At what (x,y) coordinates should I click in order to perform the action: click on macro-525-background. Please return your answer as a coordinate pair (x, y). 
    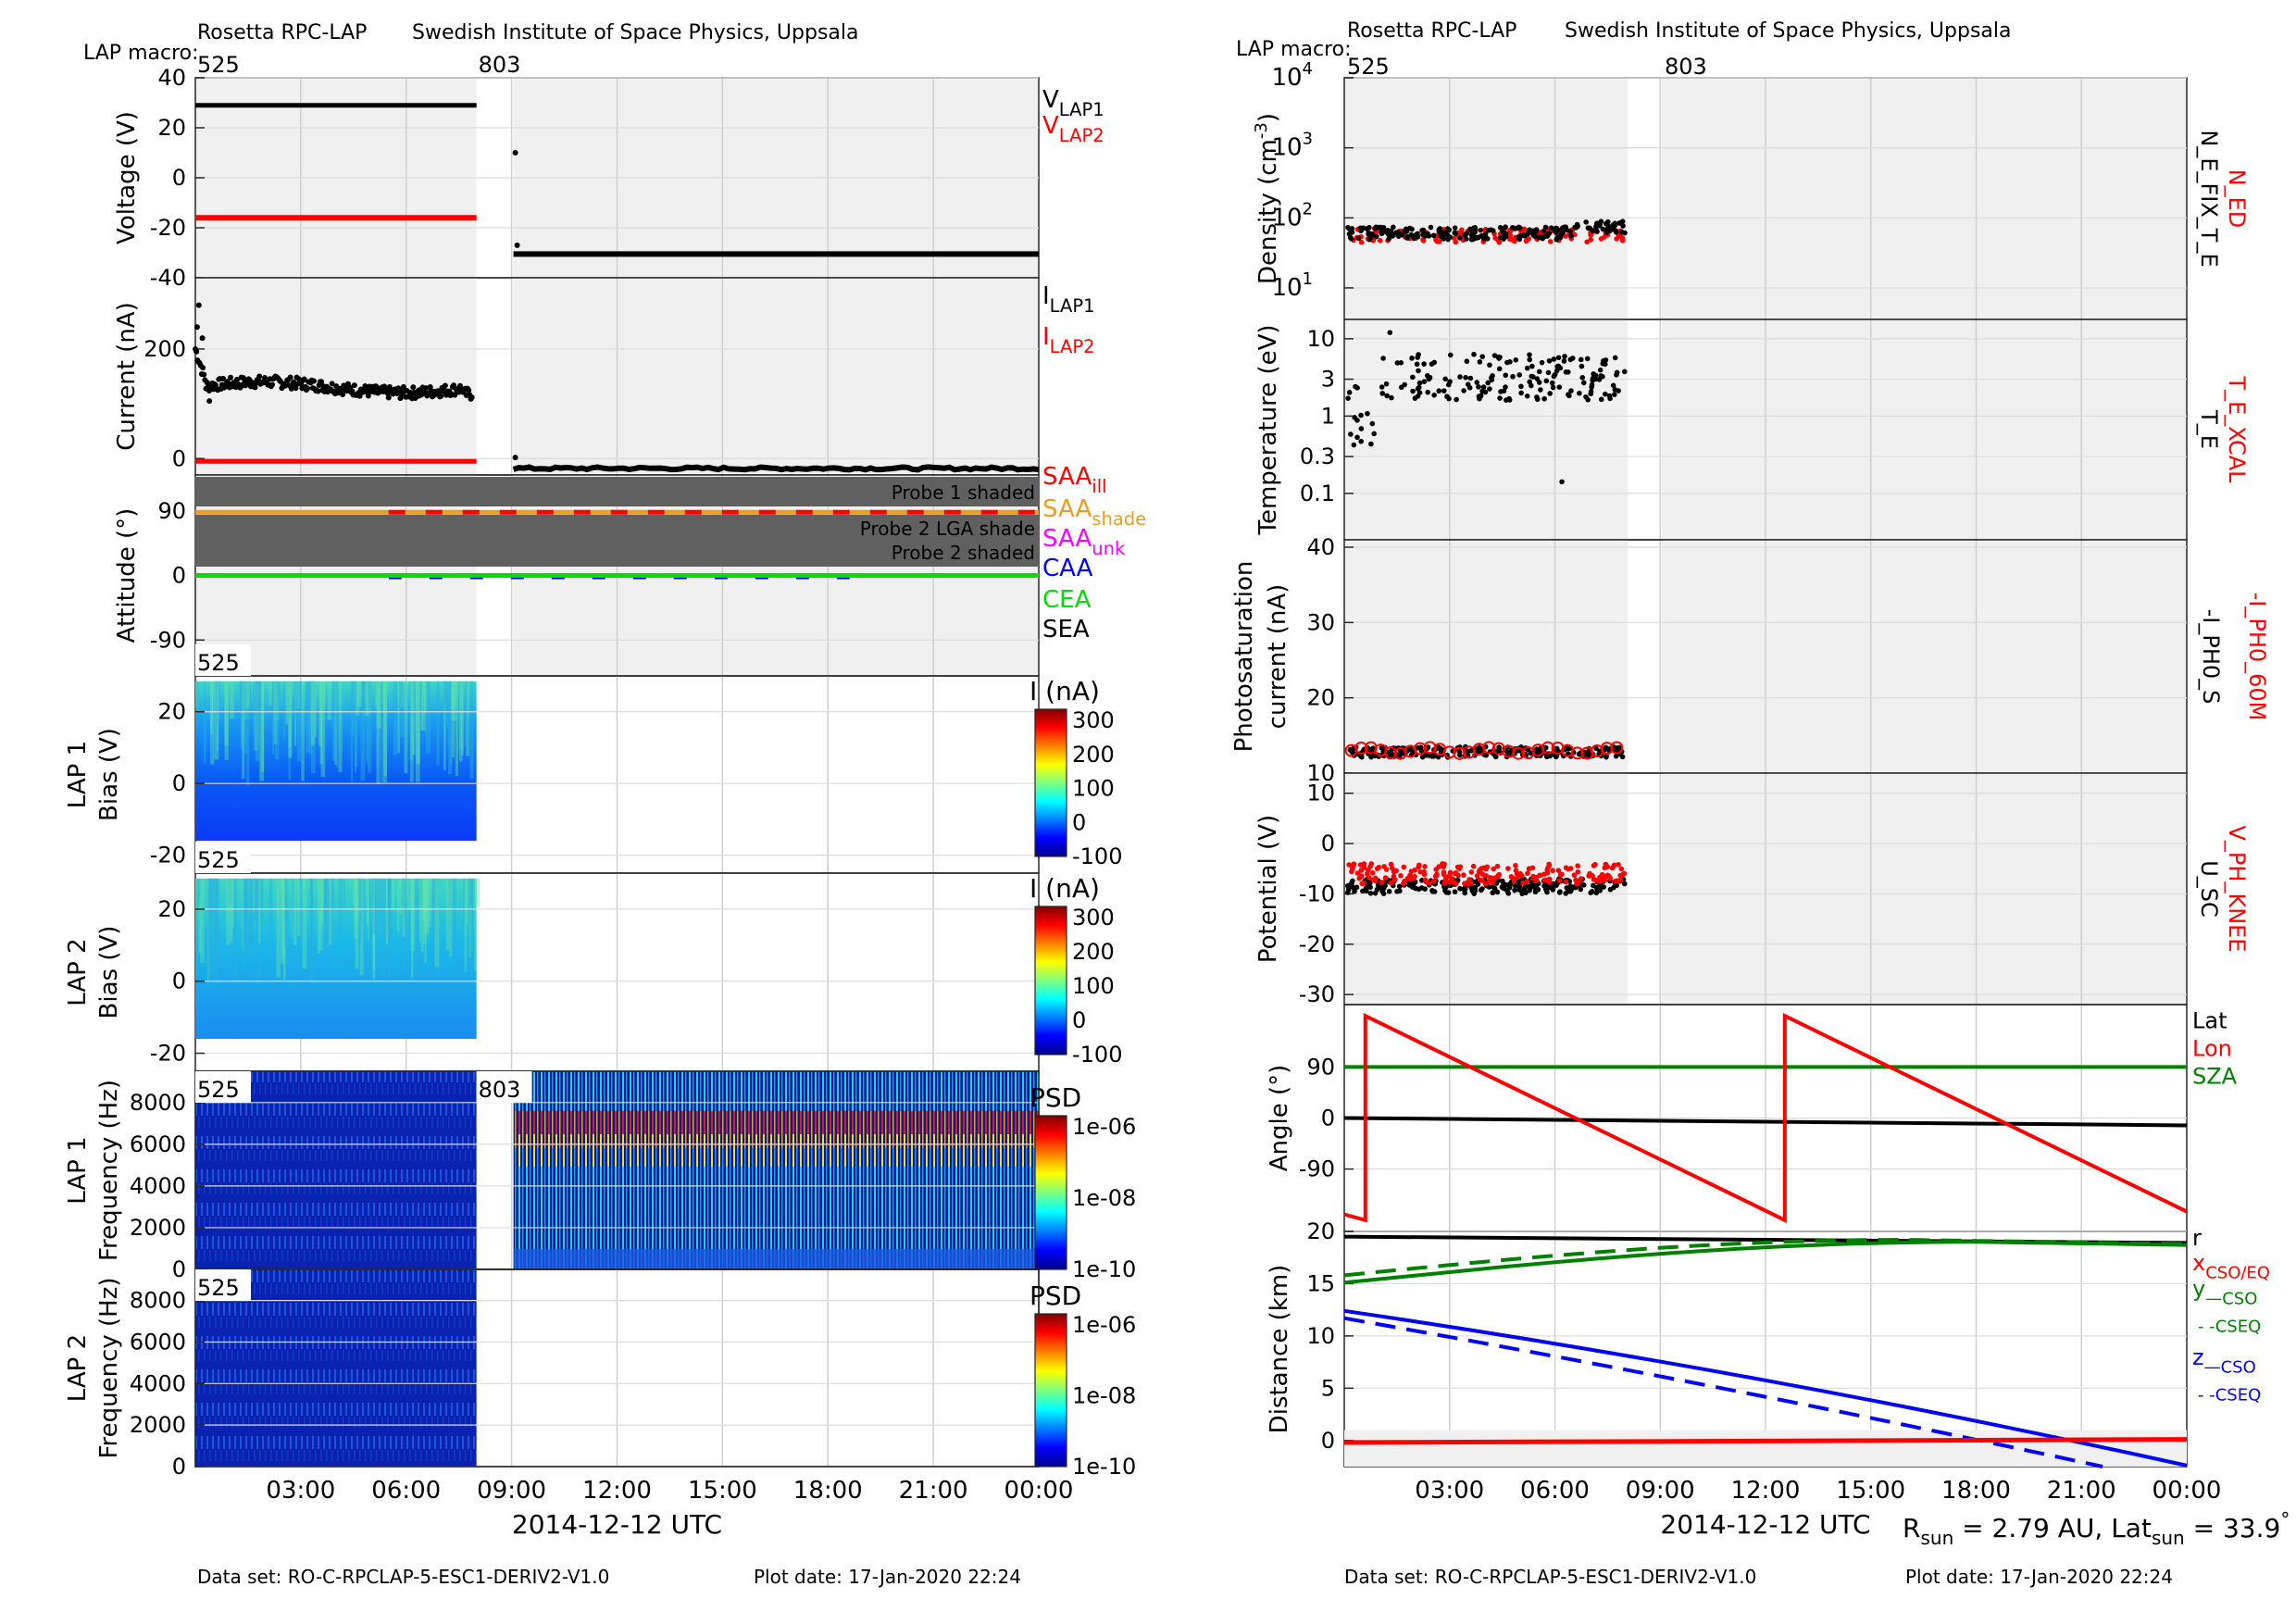
    Looking at the image, I should click on (336, 376).